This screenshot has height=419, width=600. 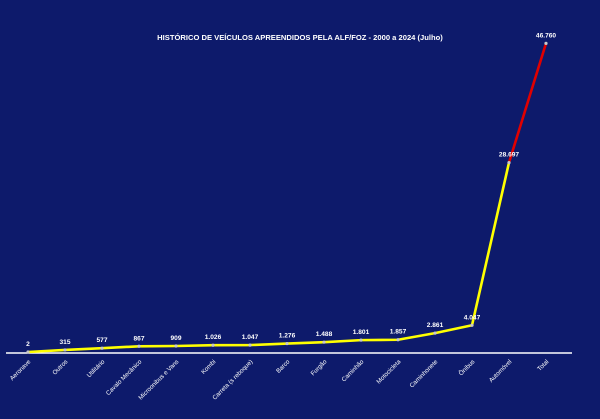 What do you see at coordinates (423, 373) in the screenshot?
I see `x-tick-label-11: Caminhonete` at bounding box center [423, 373].